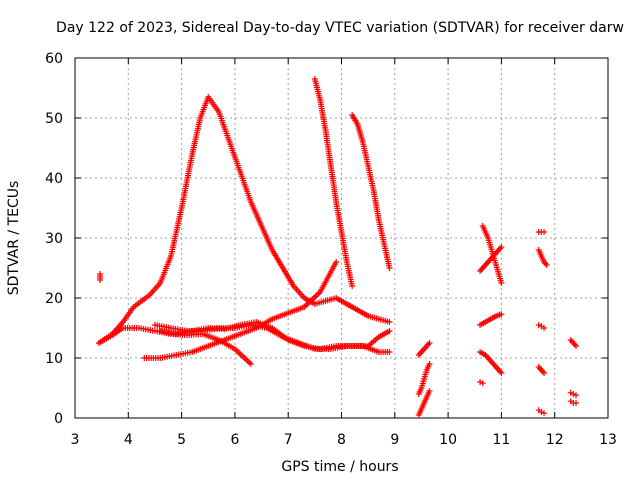  What do you see at coordinates (424, 403) in the screenshot?
I see `series-s11` at bounding box center [424, 403].